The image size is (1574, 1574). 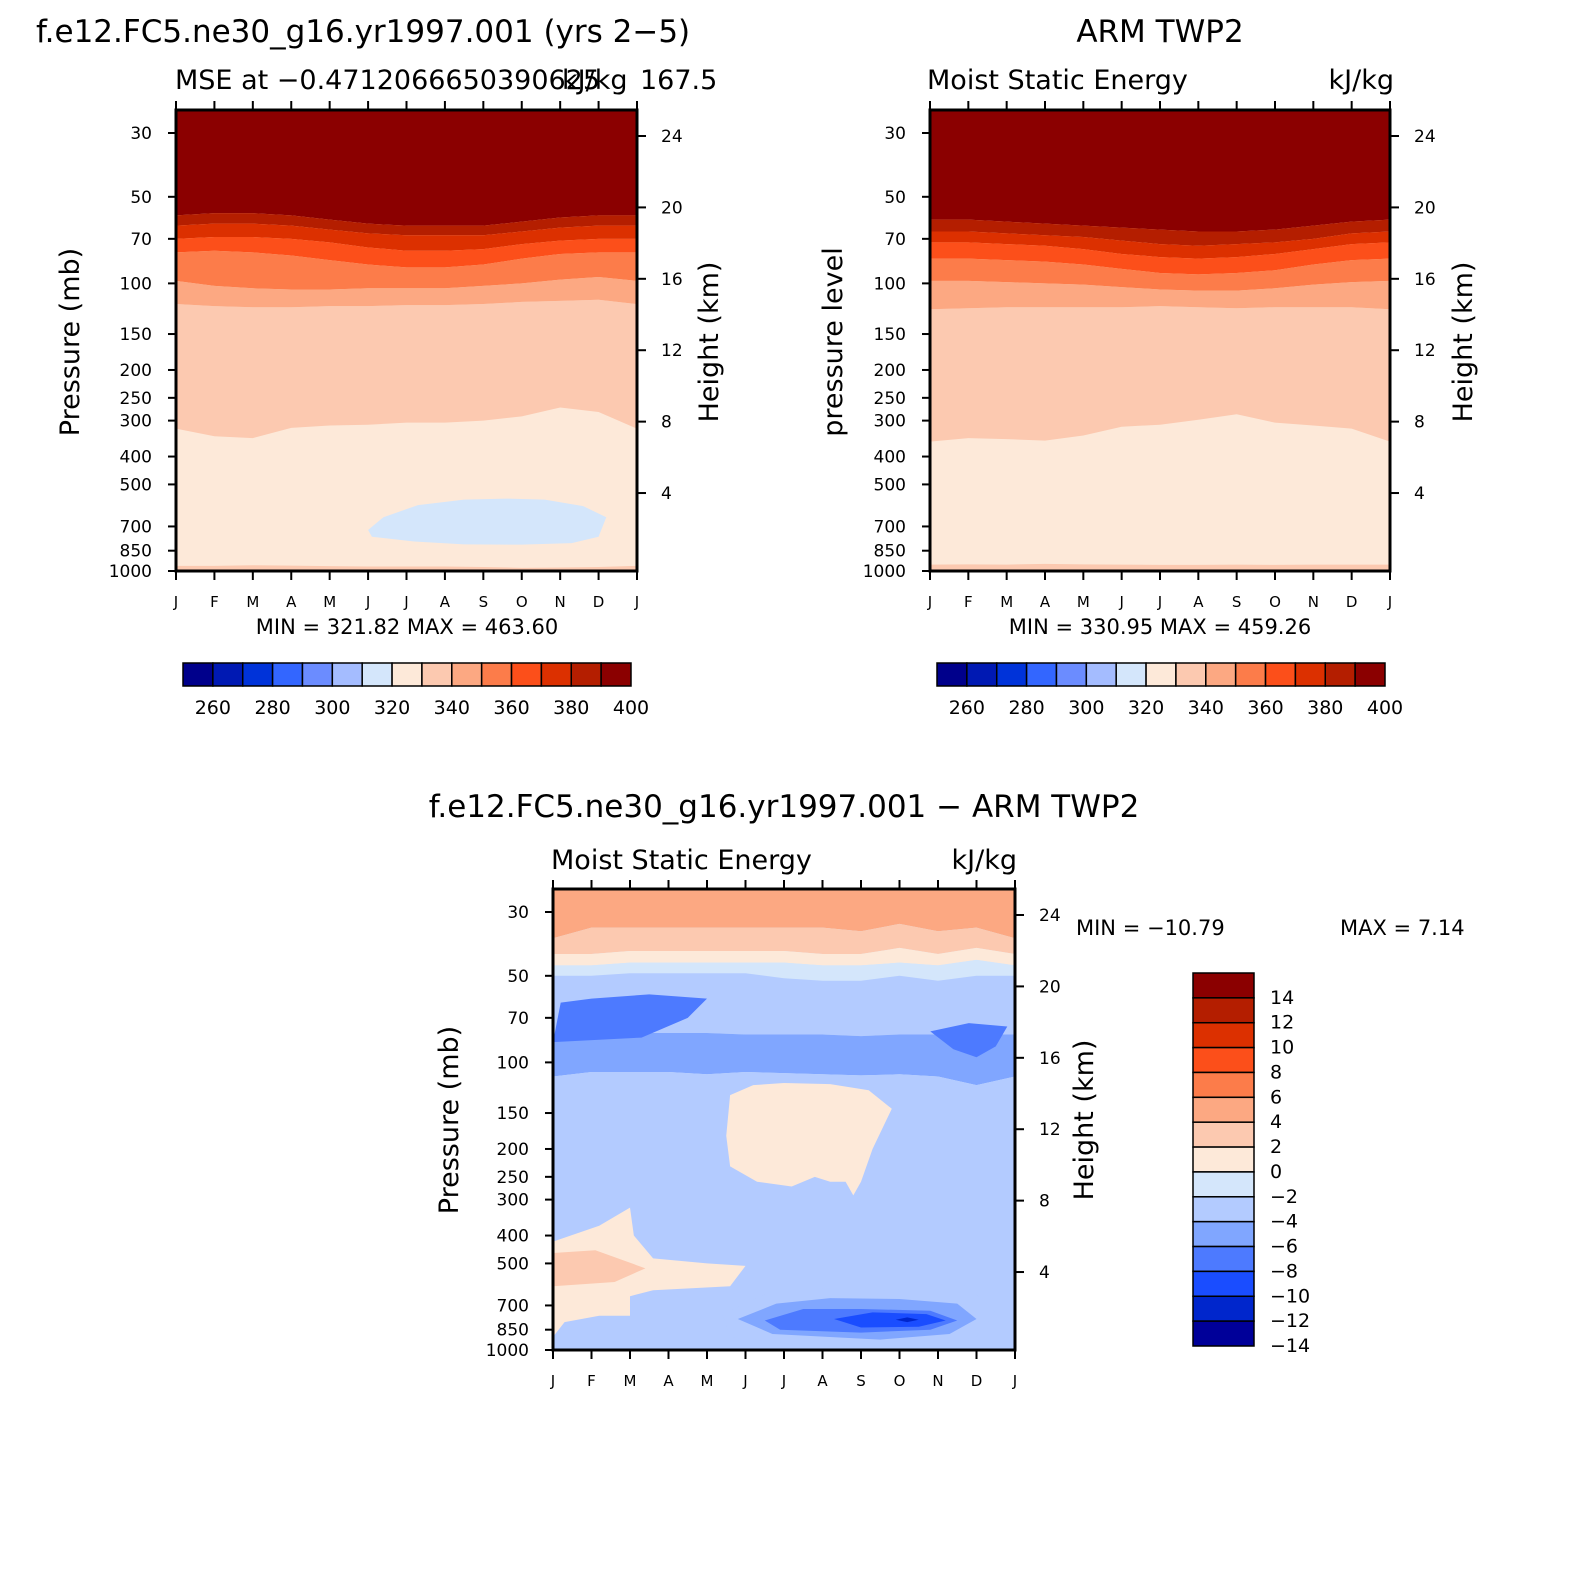 I want to click on panel1-right-title: kJ/kg, so click(x=594, y=80).